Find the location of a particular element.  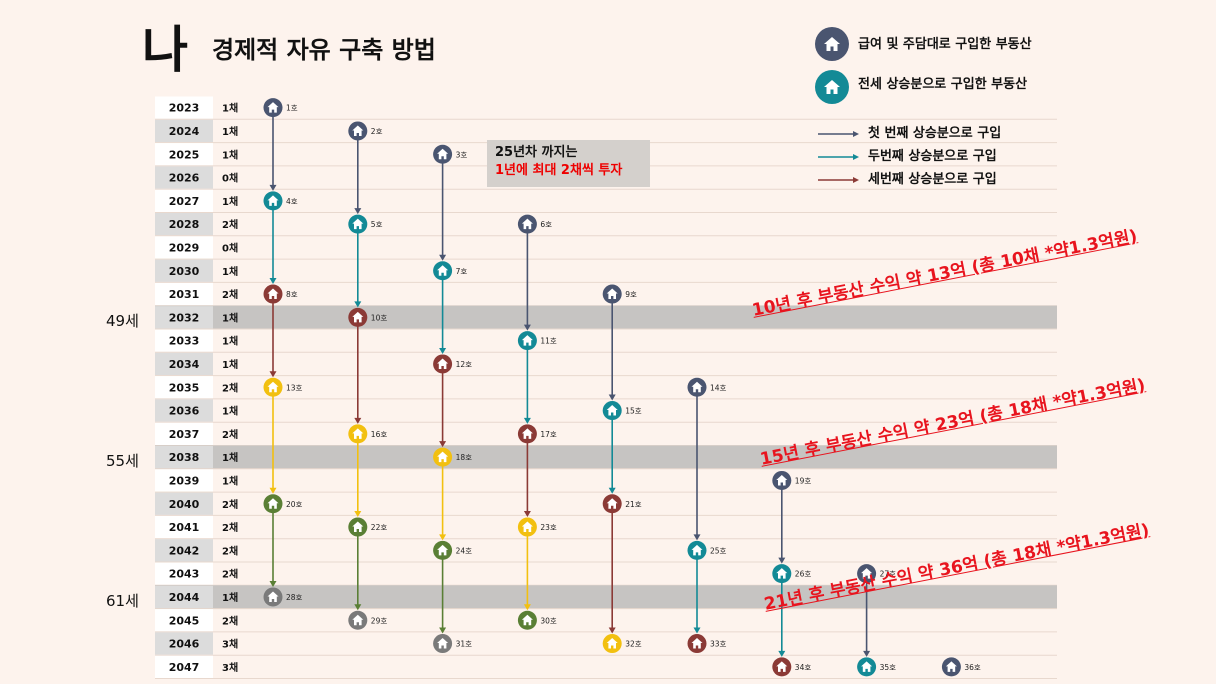

year-label: 2029 is located at coordinates (184, 247).